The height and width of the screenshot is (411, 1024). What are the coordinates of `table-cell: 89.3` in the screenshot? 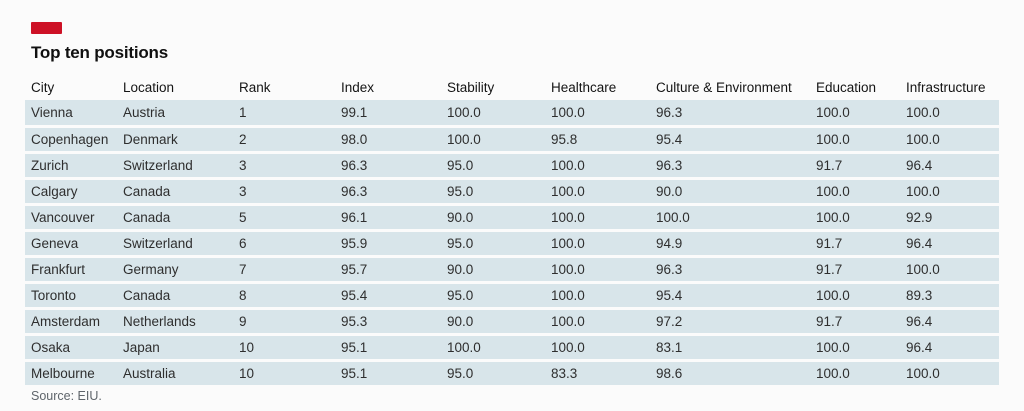 It's located at (949, 296).